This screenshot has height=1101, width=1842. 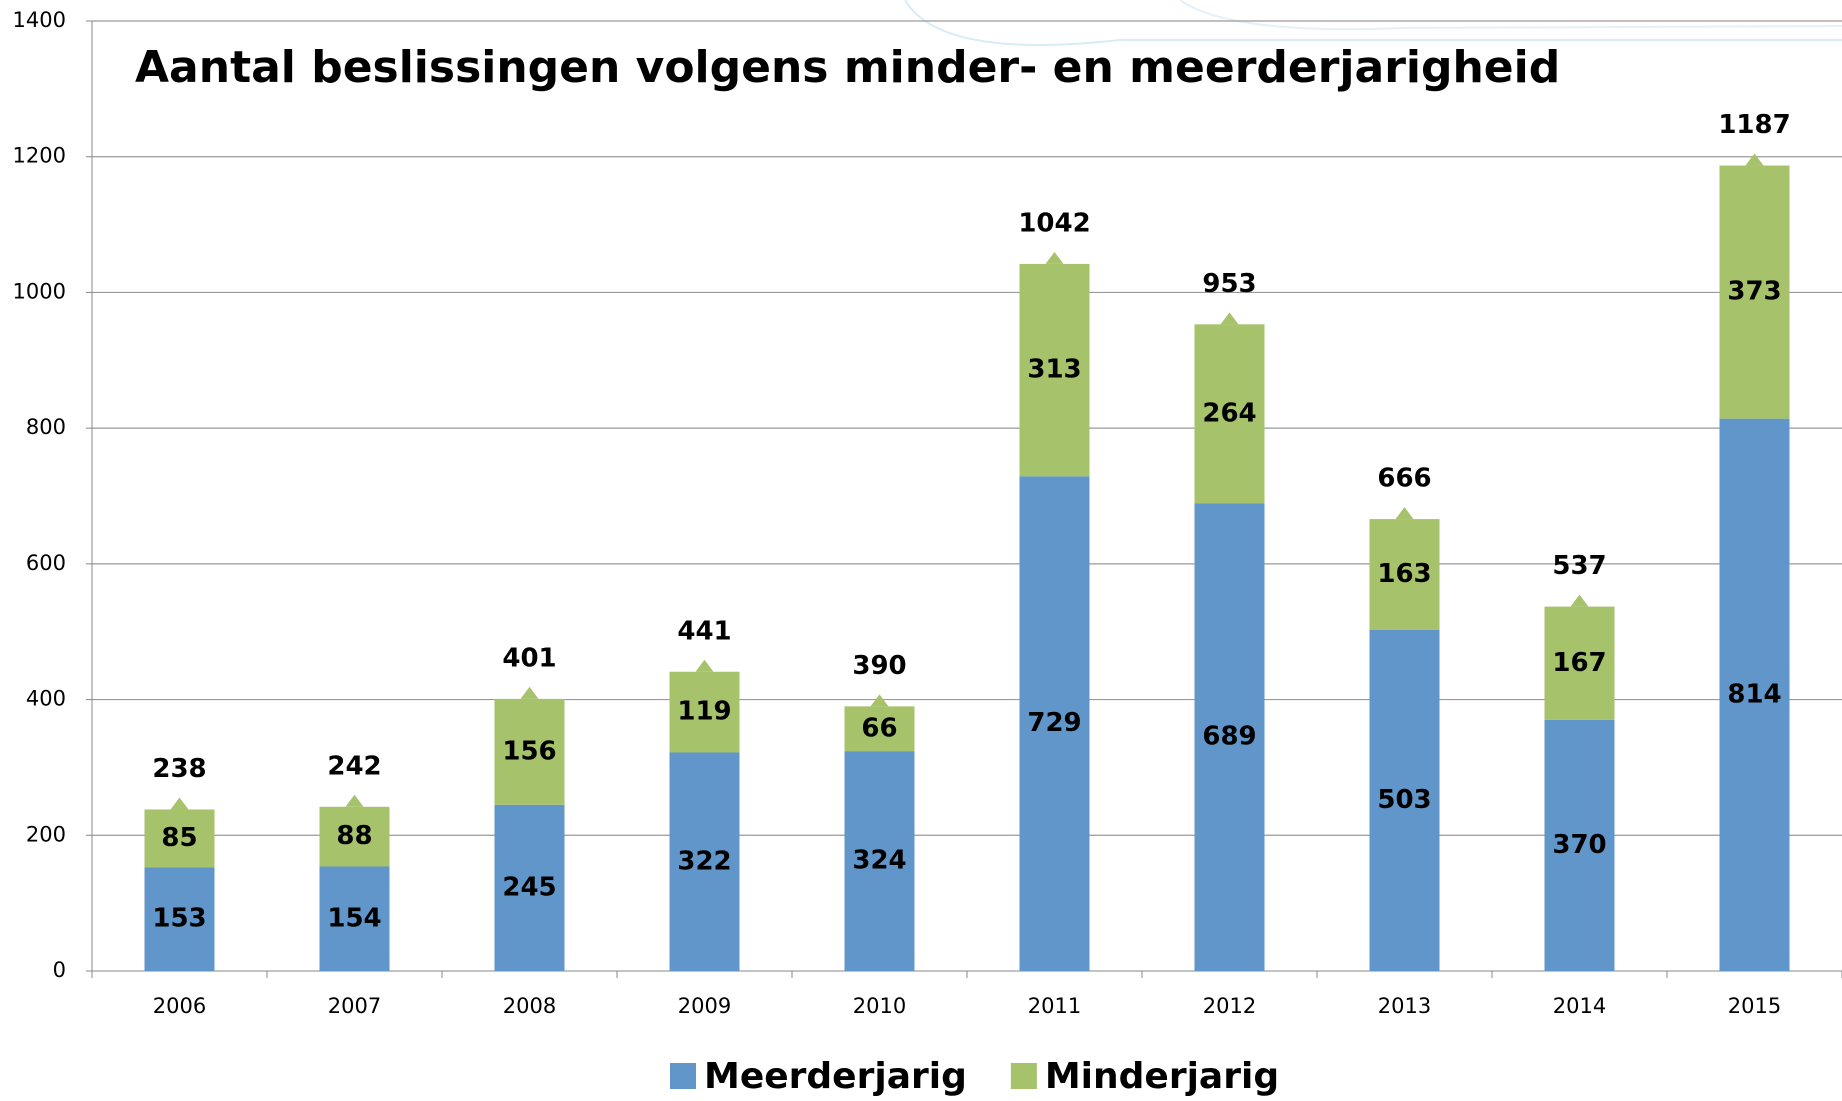 I want to click on x-tick-label: 2014, so click(x=1579, y=1006).